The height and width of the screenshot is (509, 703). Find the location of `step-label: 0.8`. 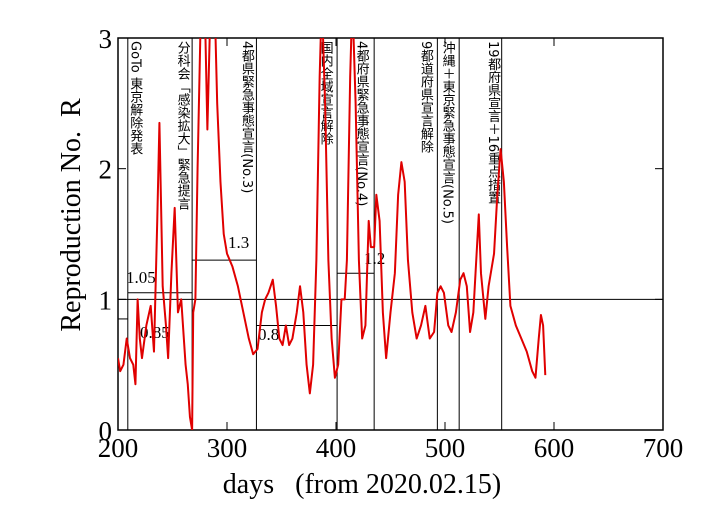

step-label: 0.8 is located at coordinates (268, 334).